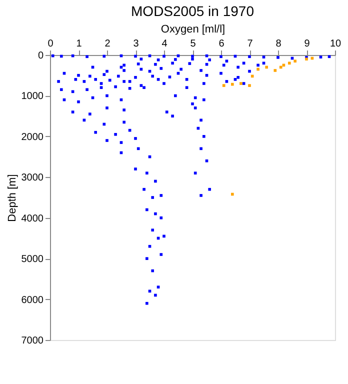 The height and width of the screenshot is (384, 348). Describe the element at coordinates (12, 198) in the screenshot. I see `y-axis-title: Depth [m]` at that location.